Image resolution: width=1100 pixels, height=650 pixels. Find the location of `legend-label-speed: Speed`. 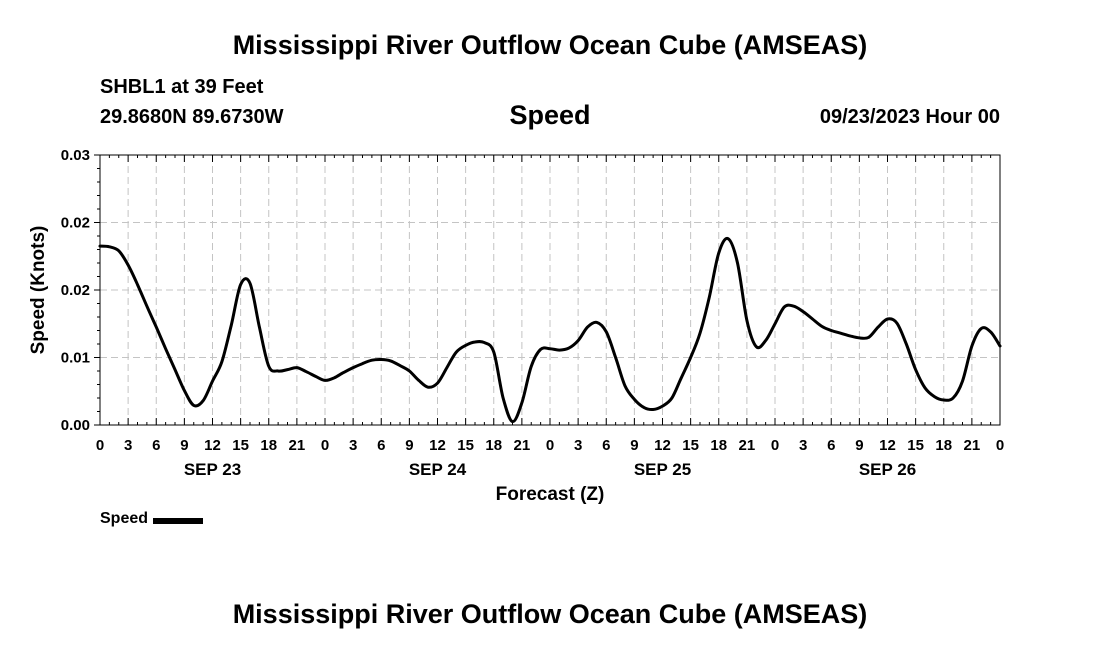

legend-label-speed: Speed is located at coordinates (124, 518).